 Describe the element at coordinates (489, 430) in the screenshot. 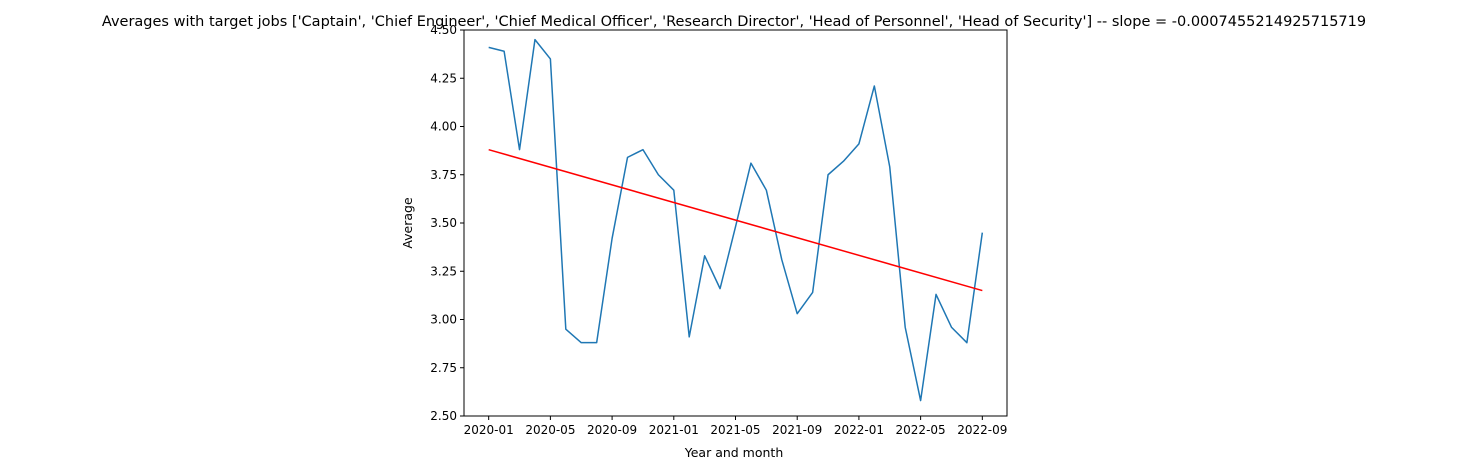

I see `x-tick-label-0: 2020-01` at that location.